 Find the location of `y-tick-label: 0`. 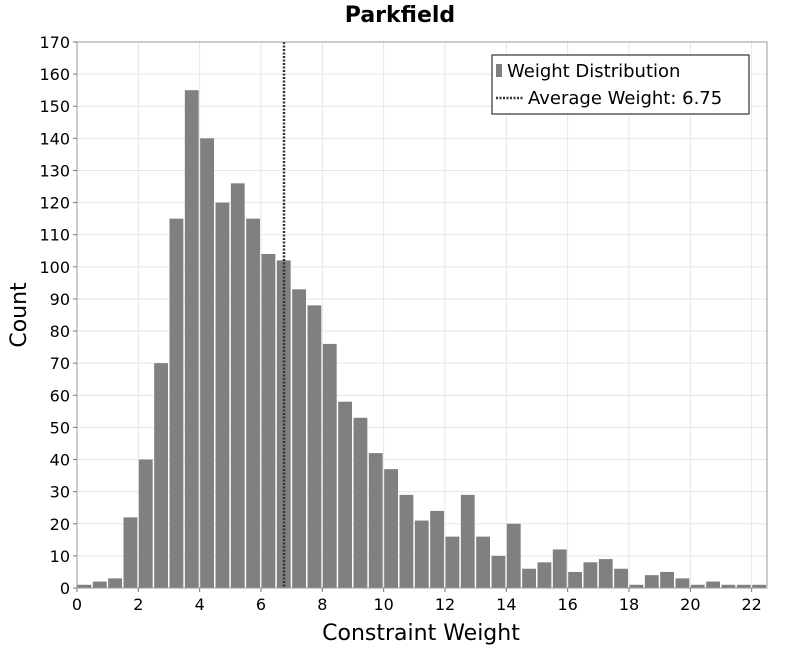

y-tick-label: 0 is located at coordinates (65, 588).